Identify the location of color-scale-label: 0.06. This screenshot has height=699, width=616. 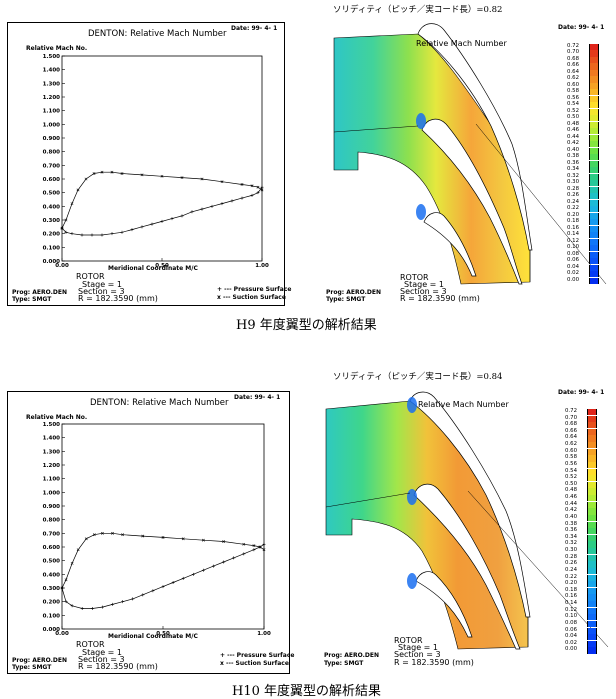
(573, 260).